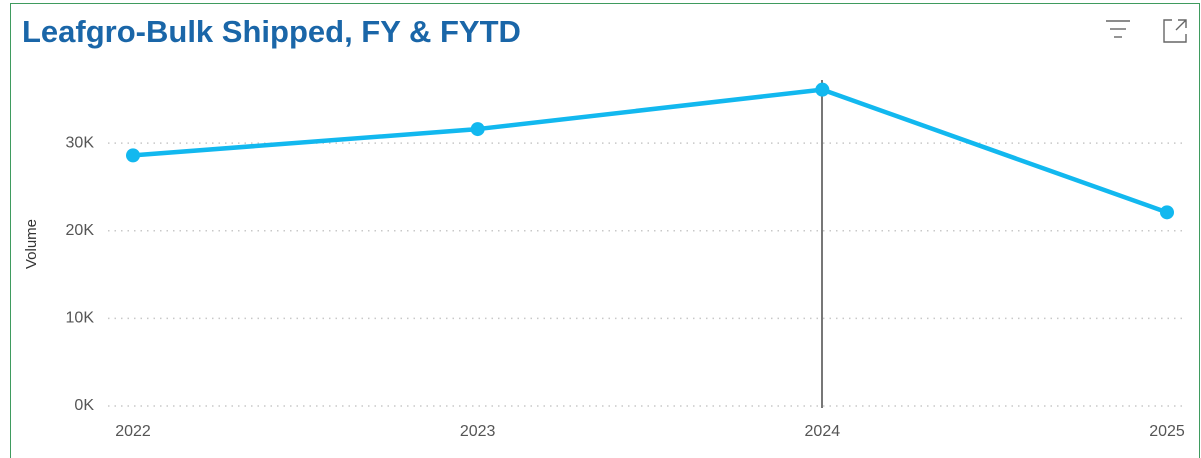  What do you see at coordinates (80, 318) in the screenshot?
I see `y-tick-label: 10K` at bounding box center [80, 318].